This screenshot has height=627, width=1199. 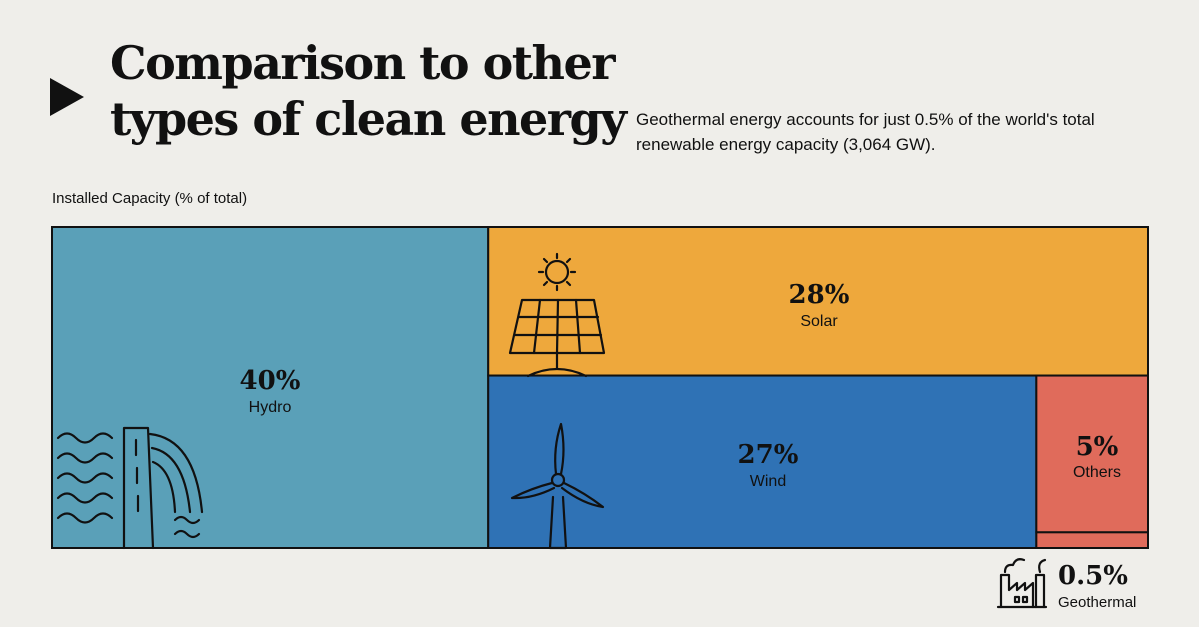 I want to click on solar-rect, so click(x=818, y=301).